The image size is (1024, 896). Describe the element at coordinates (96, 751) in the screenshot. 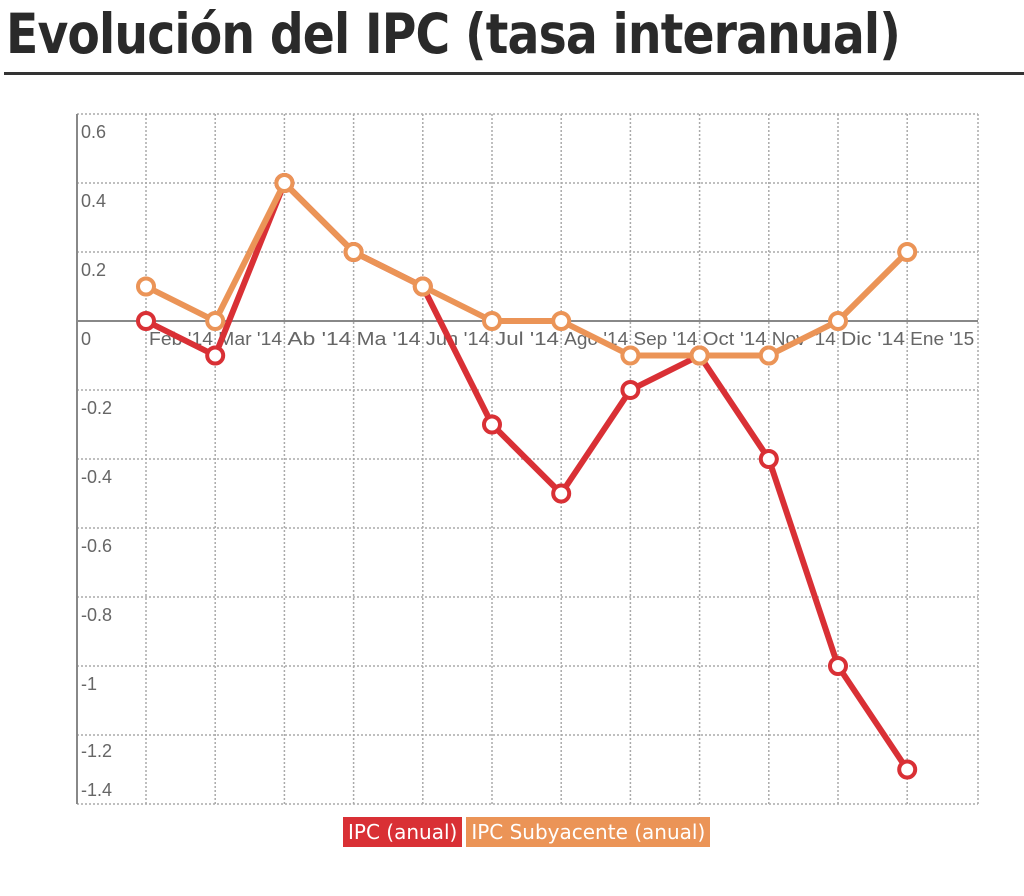

I see `y-tick-label: -1.2` at that location.